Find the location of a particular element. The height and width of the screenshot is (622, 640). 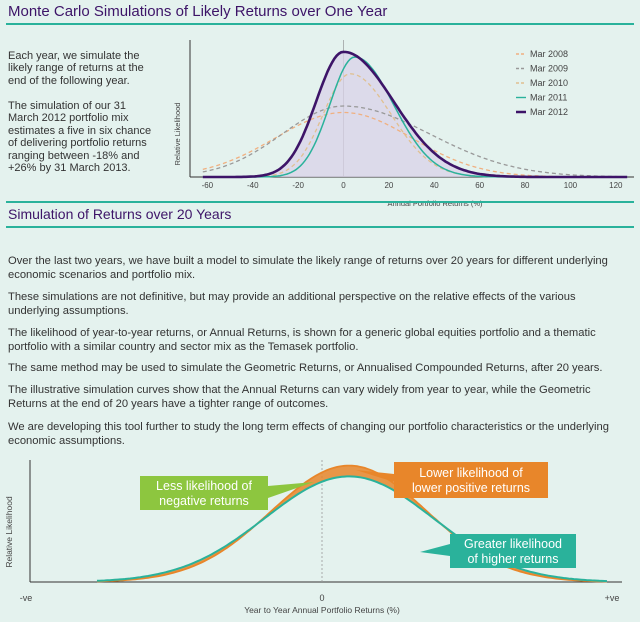

chart1-legend-label: Mar 2012 is located at coordinates (549, 112).